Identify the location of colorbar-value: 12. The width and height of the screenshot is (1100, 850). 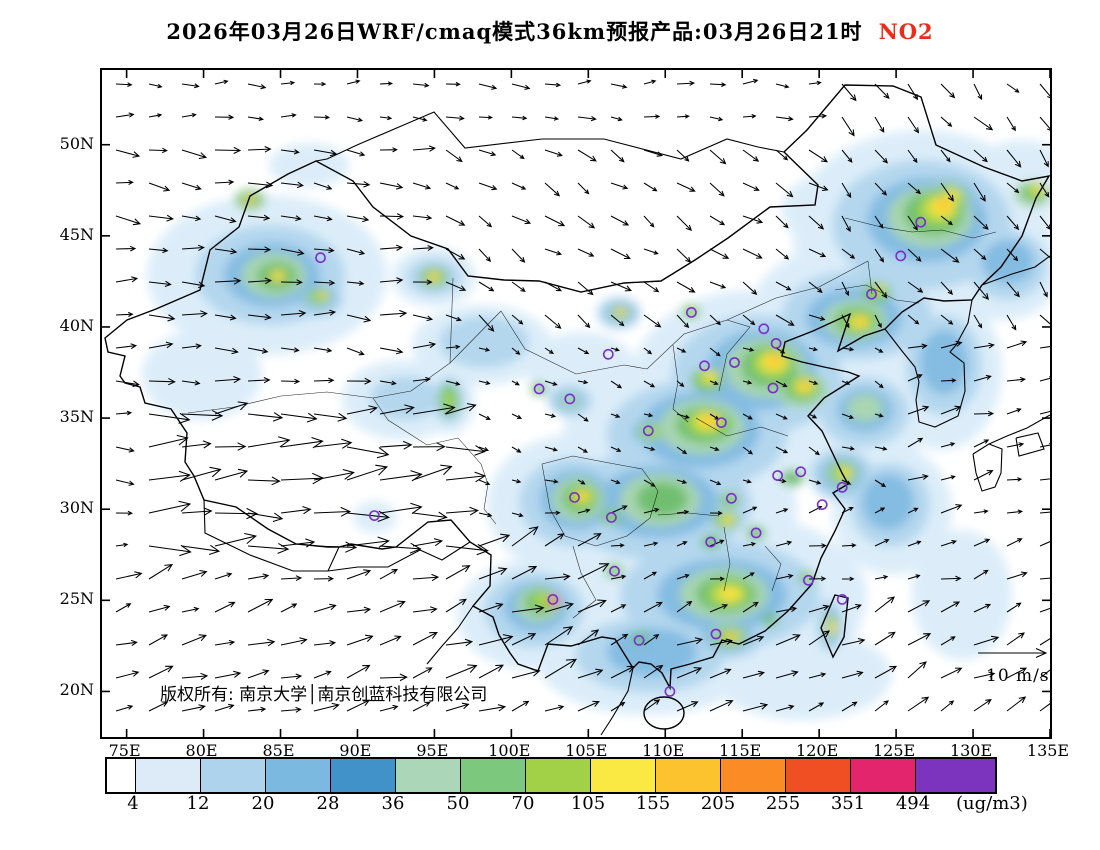
(198, 803).